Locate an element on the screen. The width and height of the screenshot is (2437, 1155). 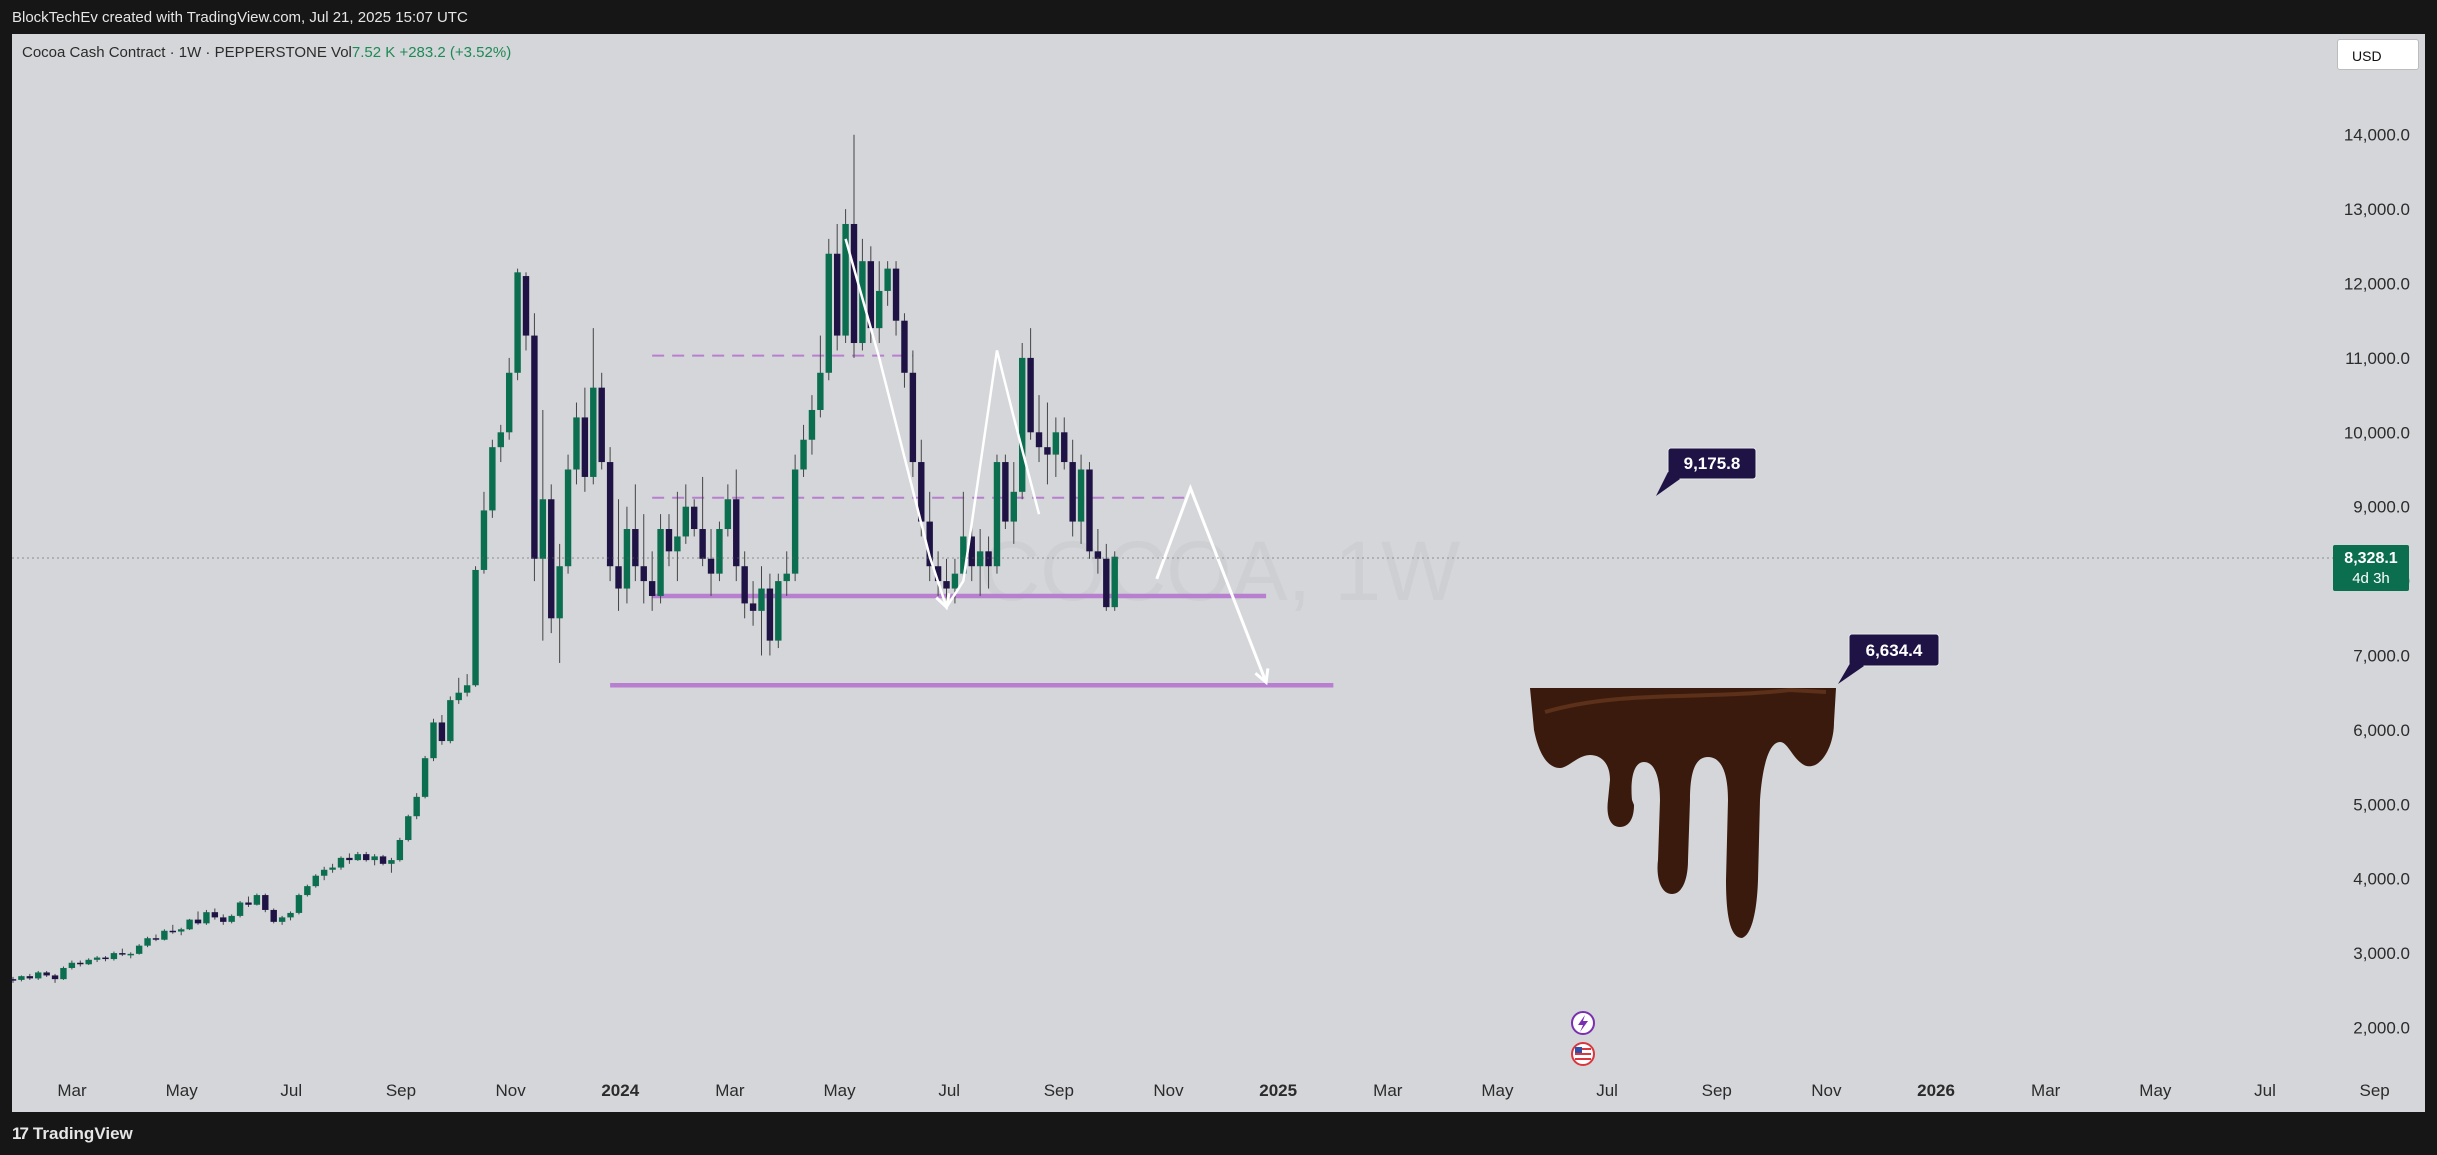
price-tick-label: 4,000.0 is located at coordinates (2381, 879).